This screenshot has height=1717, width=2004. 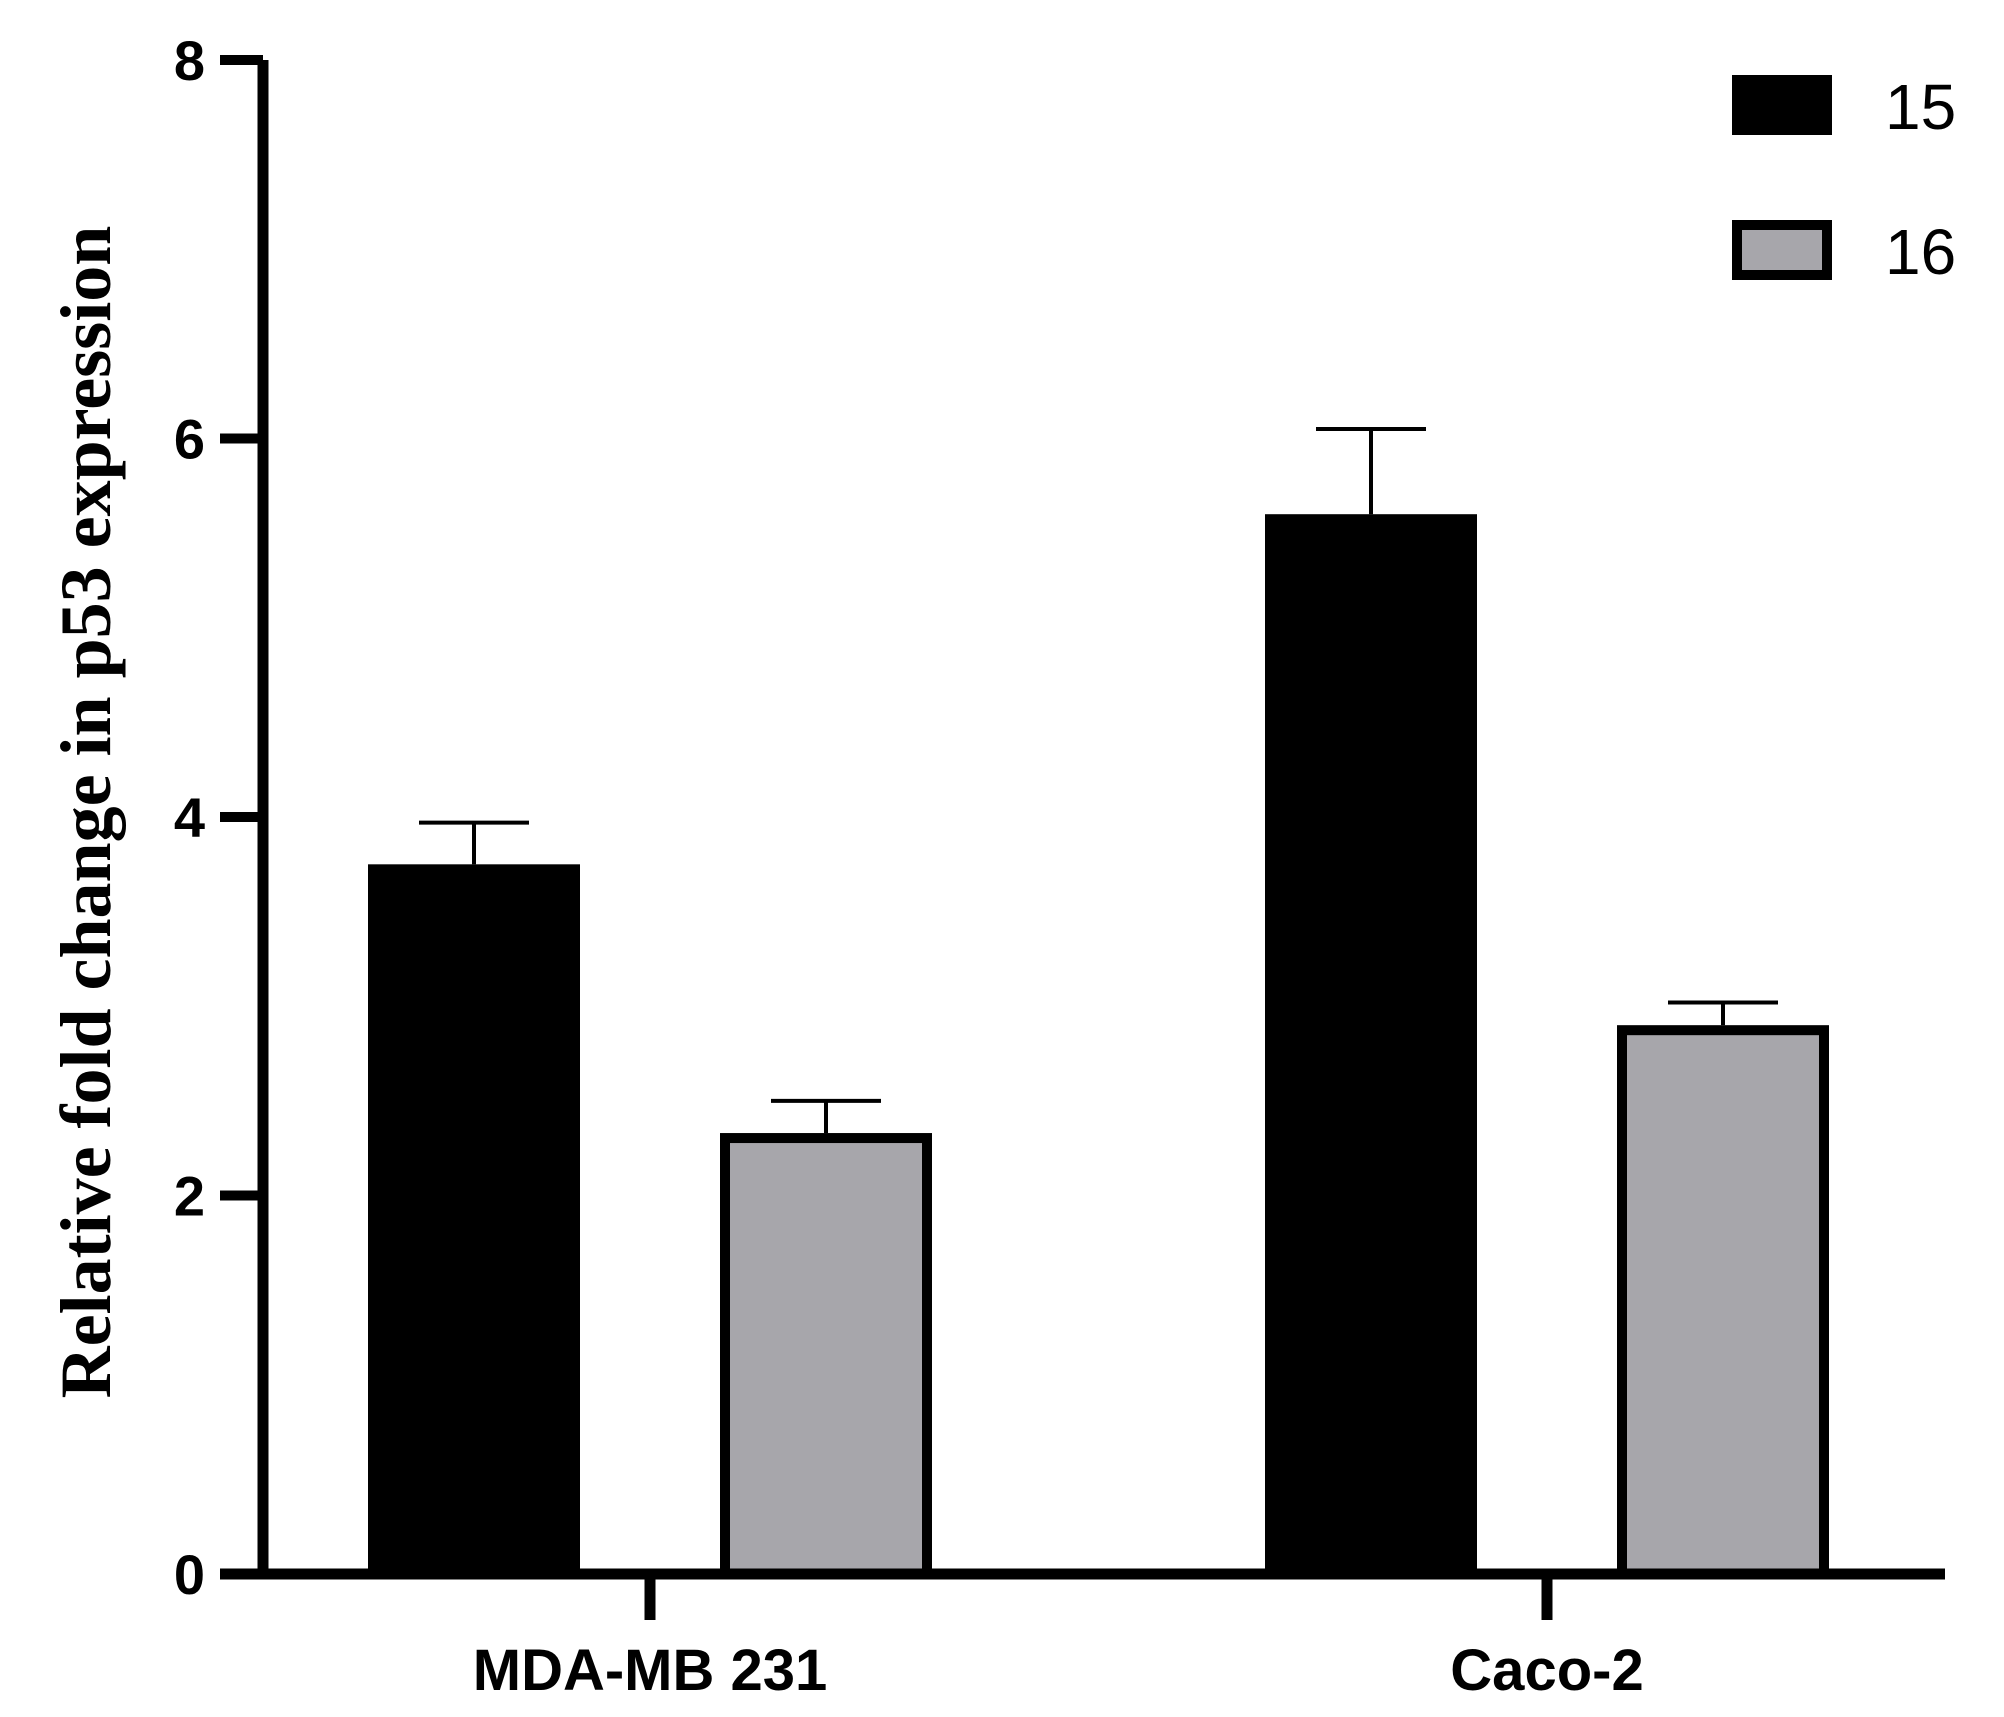 What do you see at coordinates (189, 60) in the screenshot?
I see `y-tick-label: 8` at bounding box center [189, 60].